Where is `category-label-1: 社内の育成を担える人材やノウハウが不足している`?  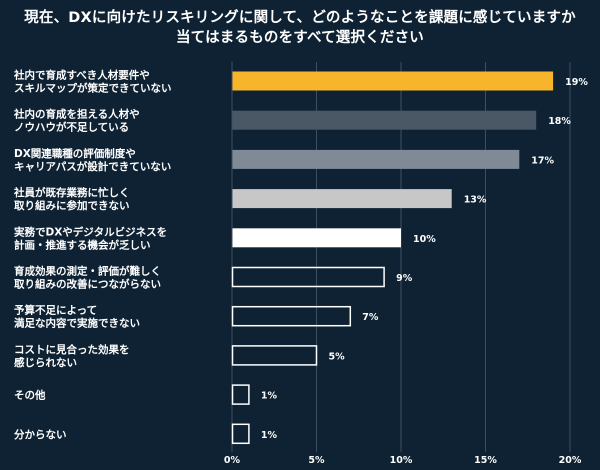 category-label-1: 社内の育成を担える人材やノウハウが不足している is located at coordinates (76, 121).